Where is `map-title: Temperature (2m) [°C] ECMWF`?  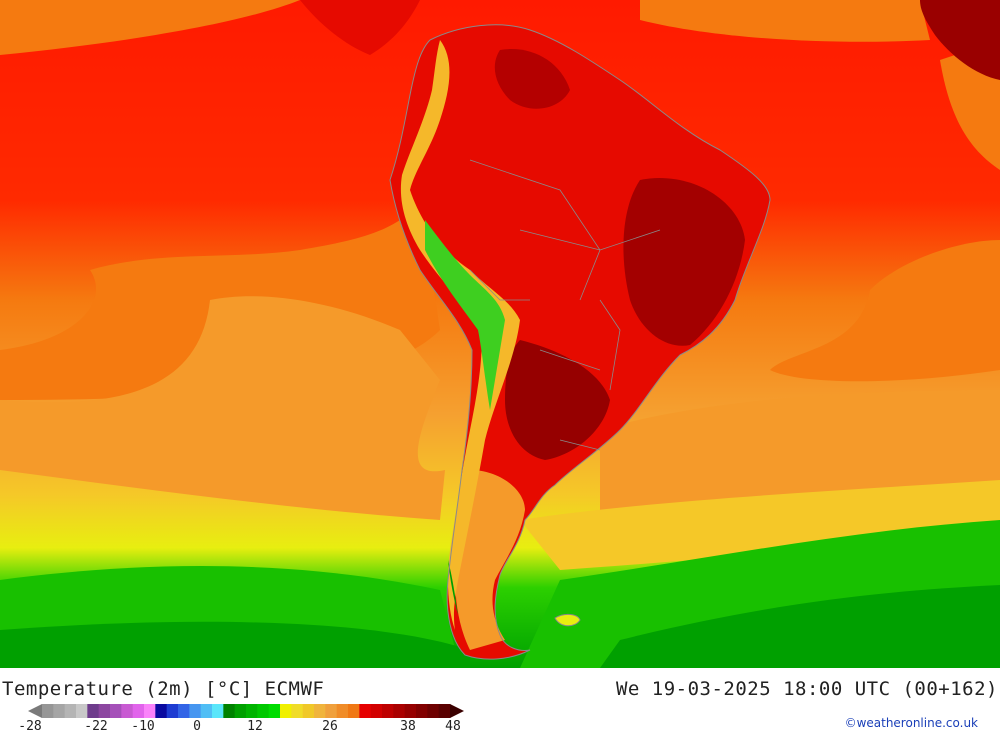 map-title: Temperature (2m) [°C] ECMWF is located at coordinates (163, 689).